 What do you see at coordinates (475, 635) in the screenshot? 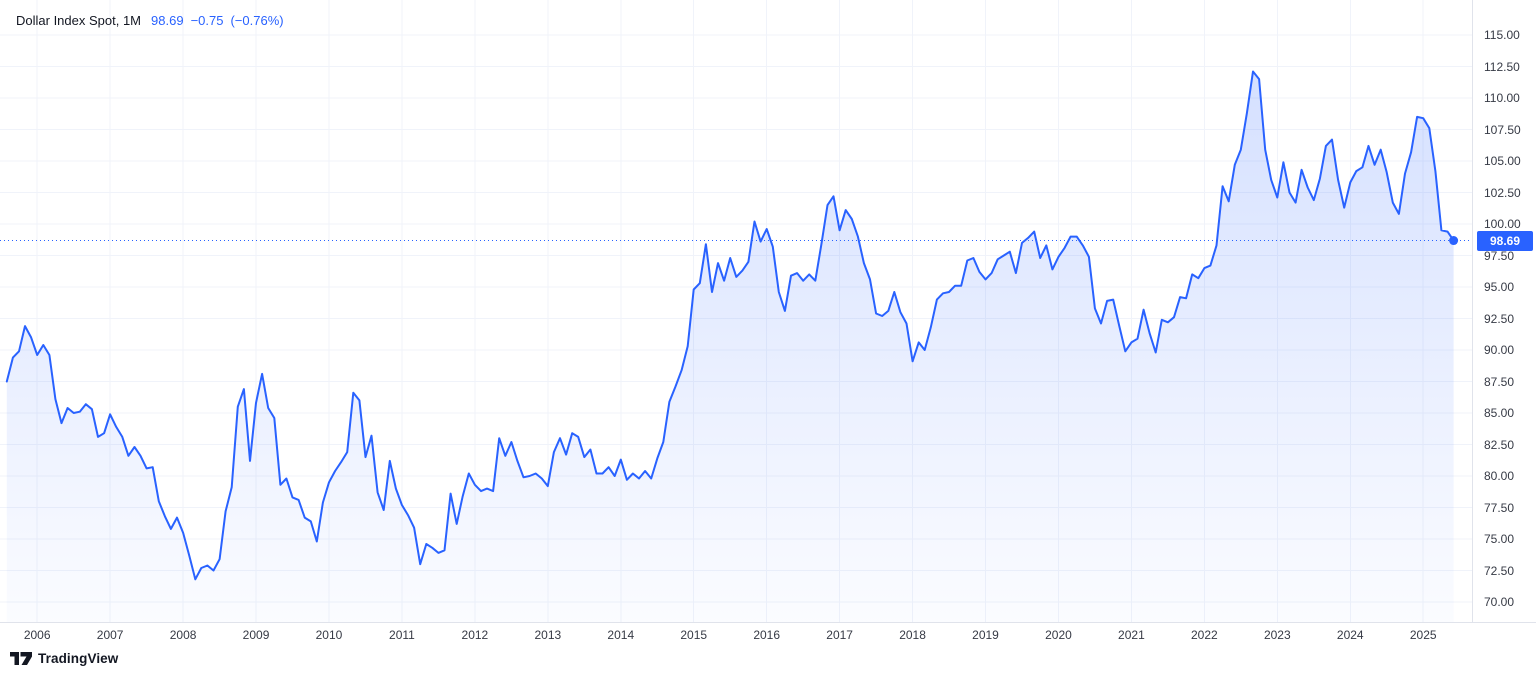
I see `year-tick-label: 2012` at bounding box center [475, 635].